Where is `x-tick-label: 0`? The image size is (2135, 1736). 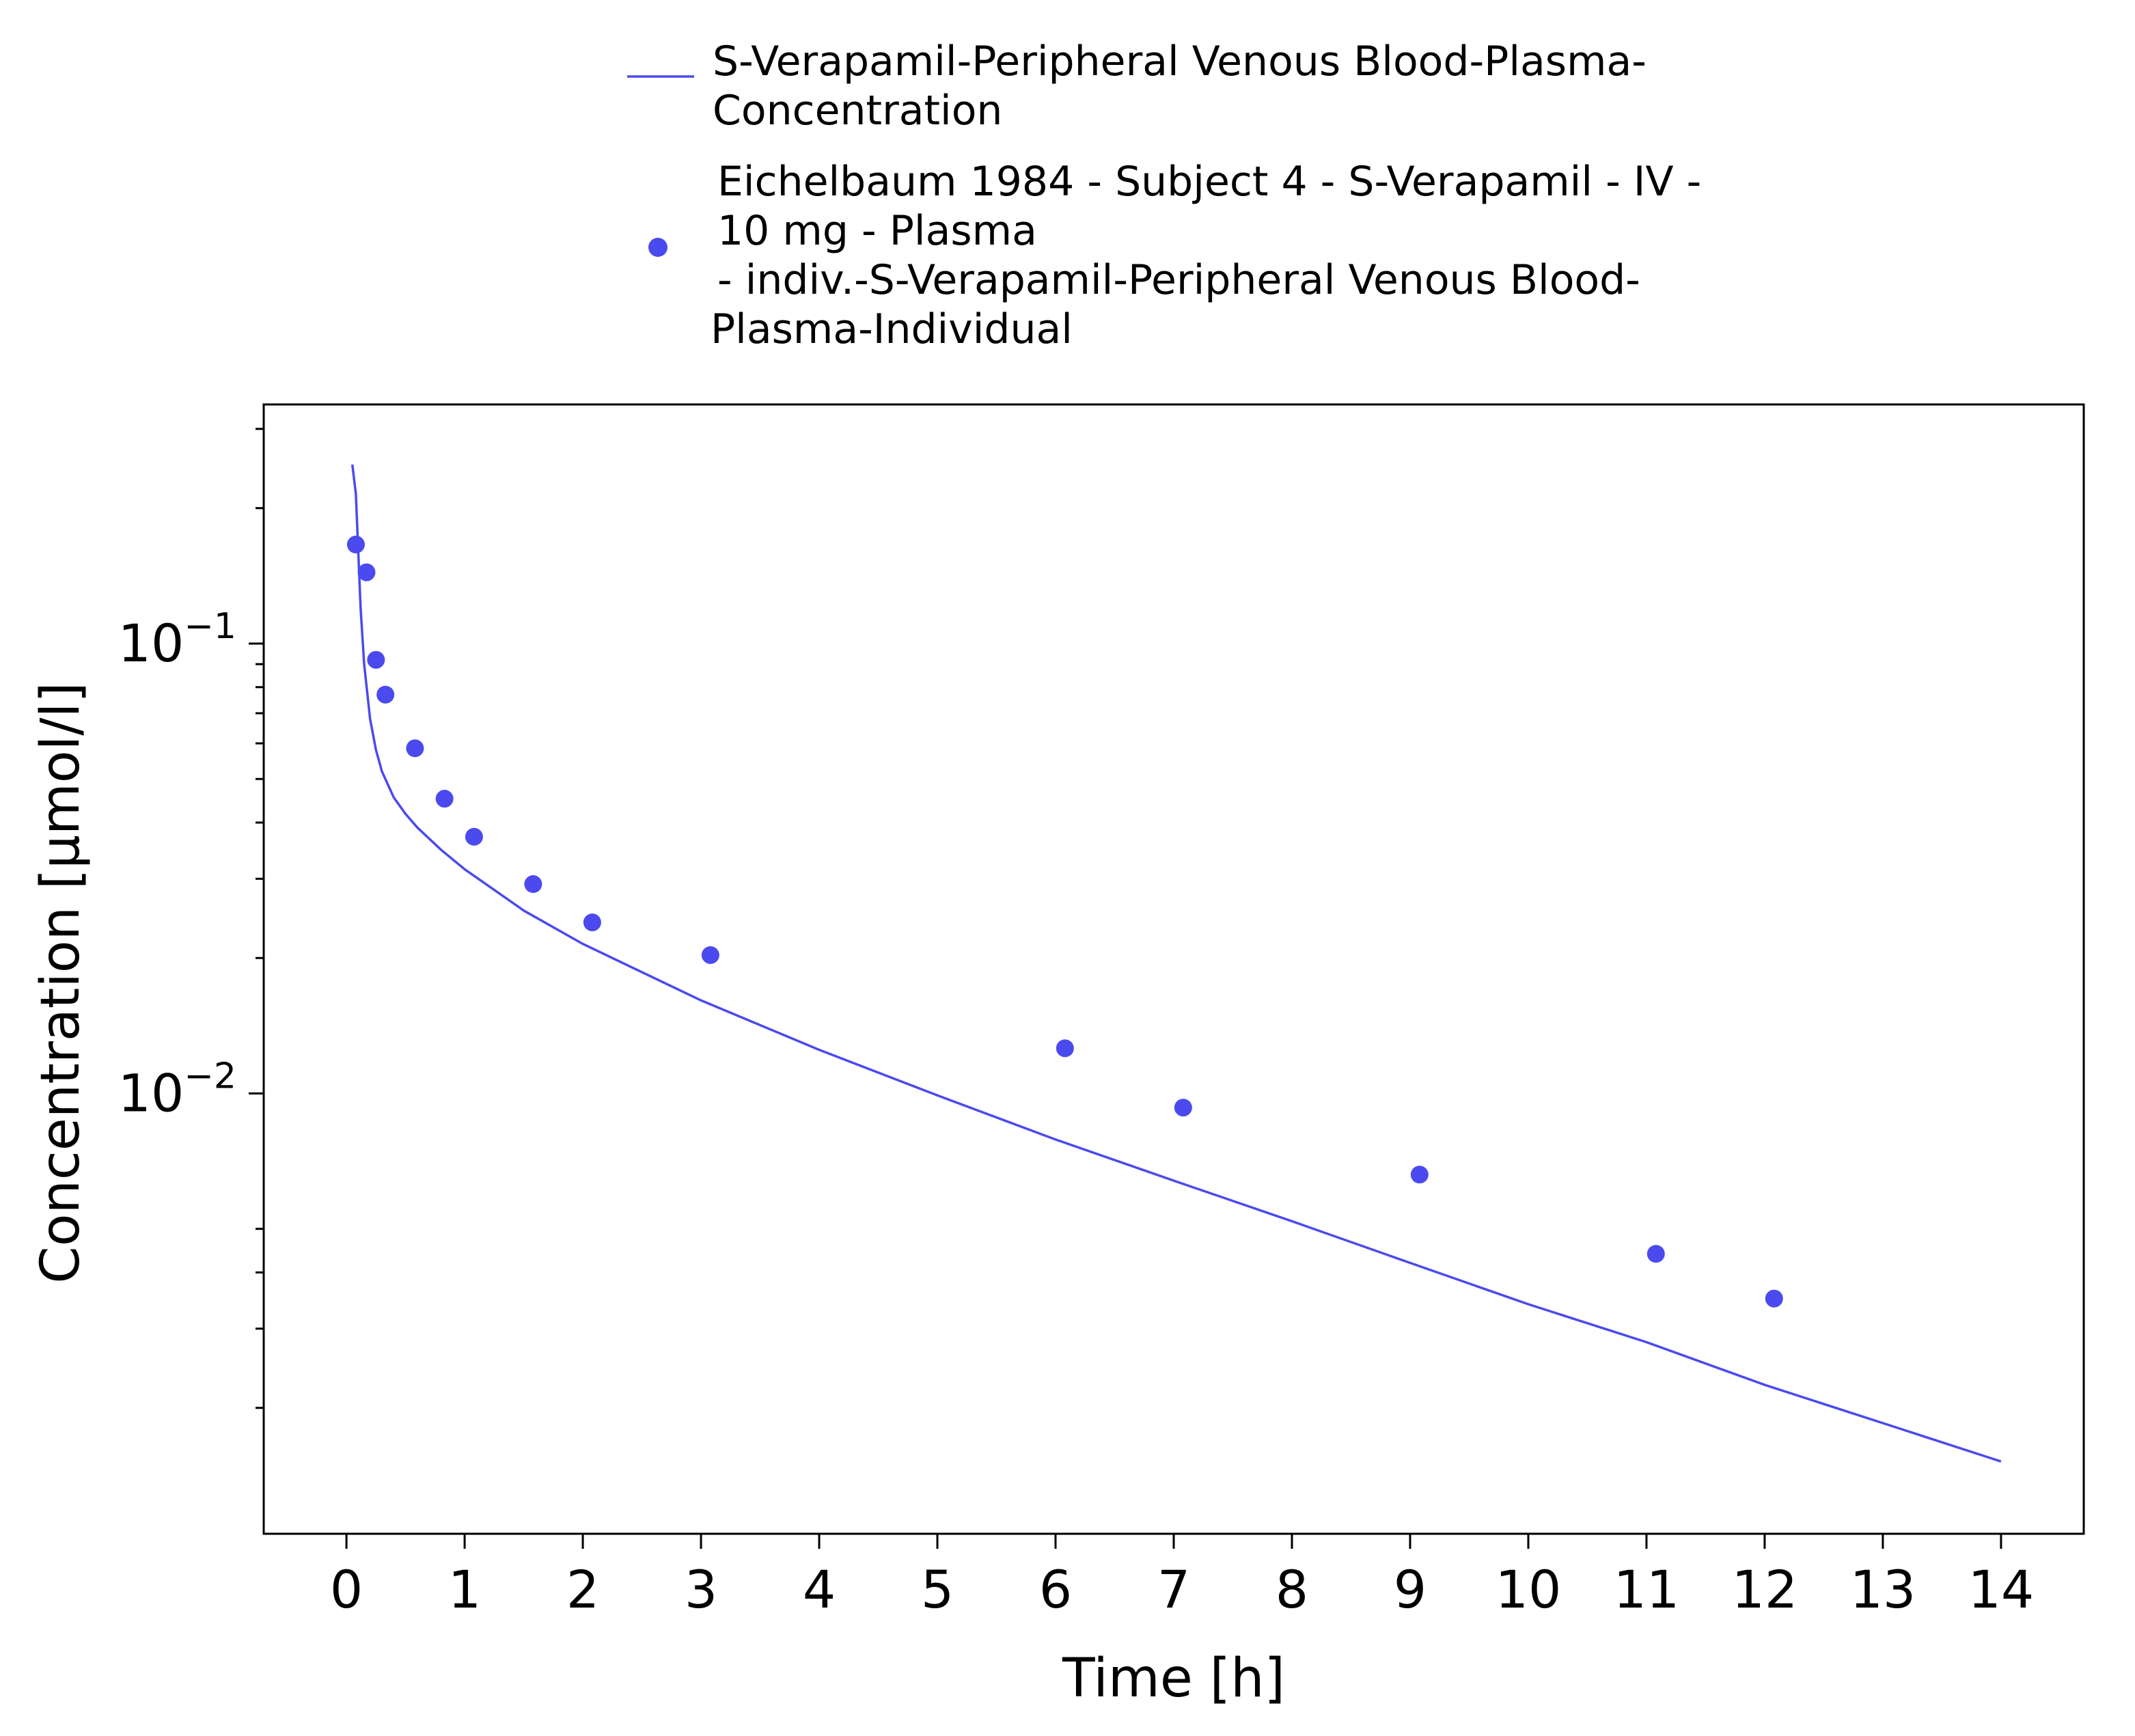
x-tick-label: 0 is located at coordinates (346, 1589).